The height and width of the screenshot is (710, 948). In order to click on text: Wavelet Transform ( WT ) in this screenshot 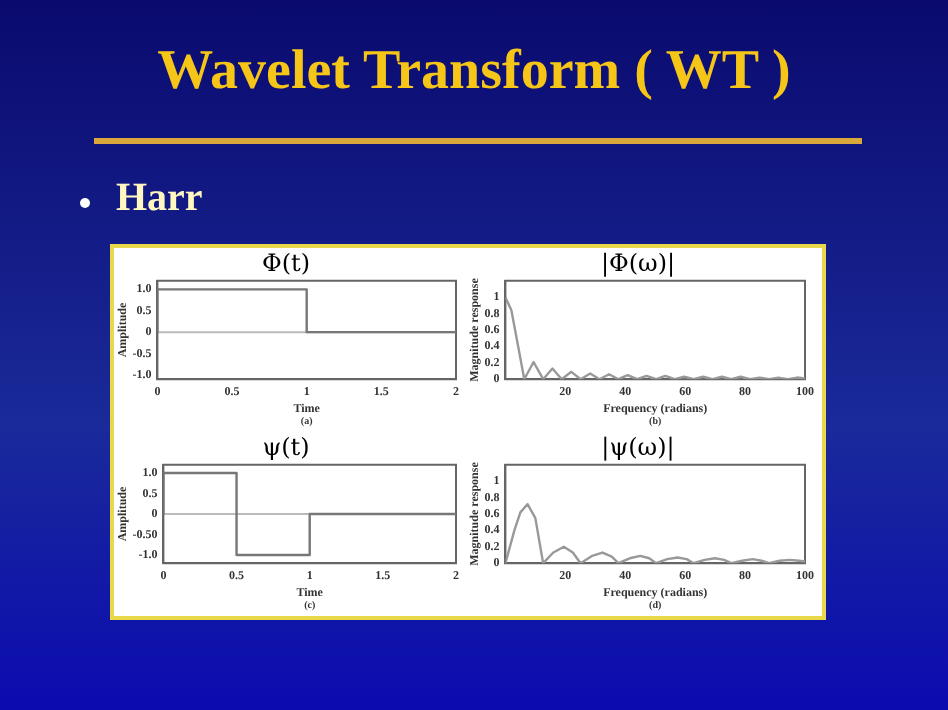, I will do `click(474, 72)`.